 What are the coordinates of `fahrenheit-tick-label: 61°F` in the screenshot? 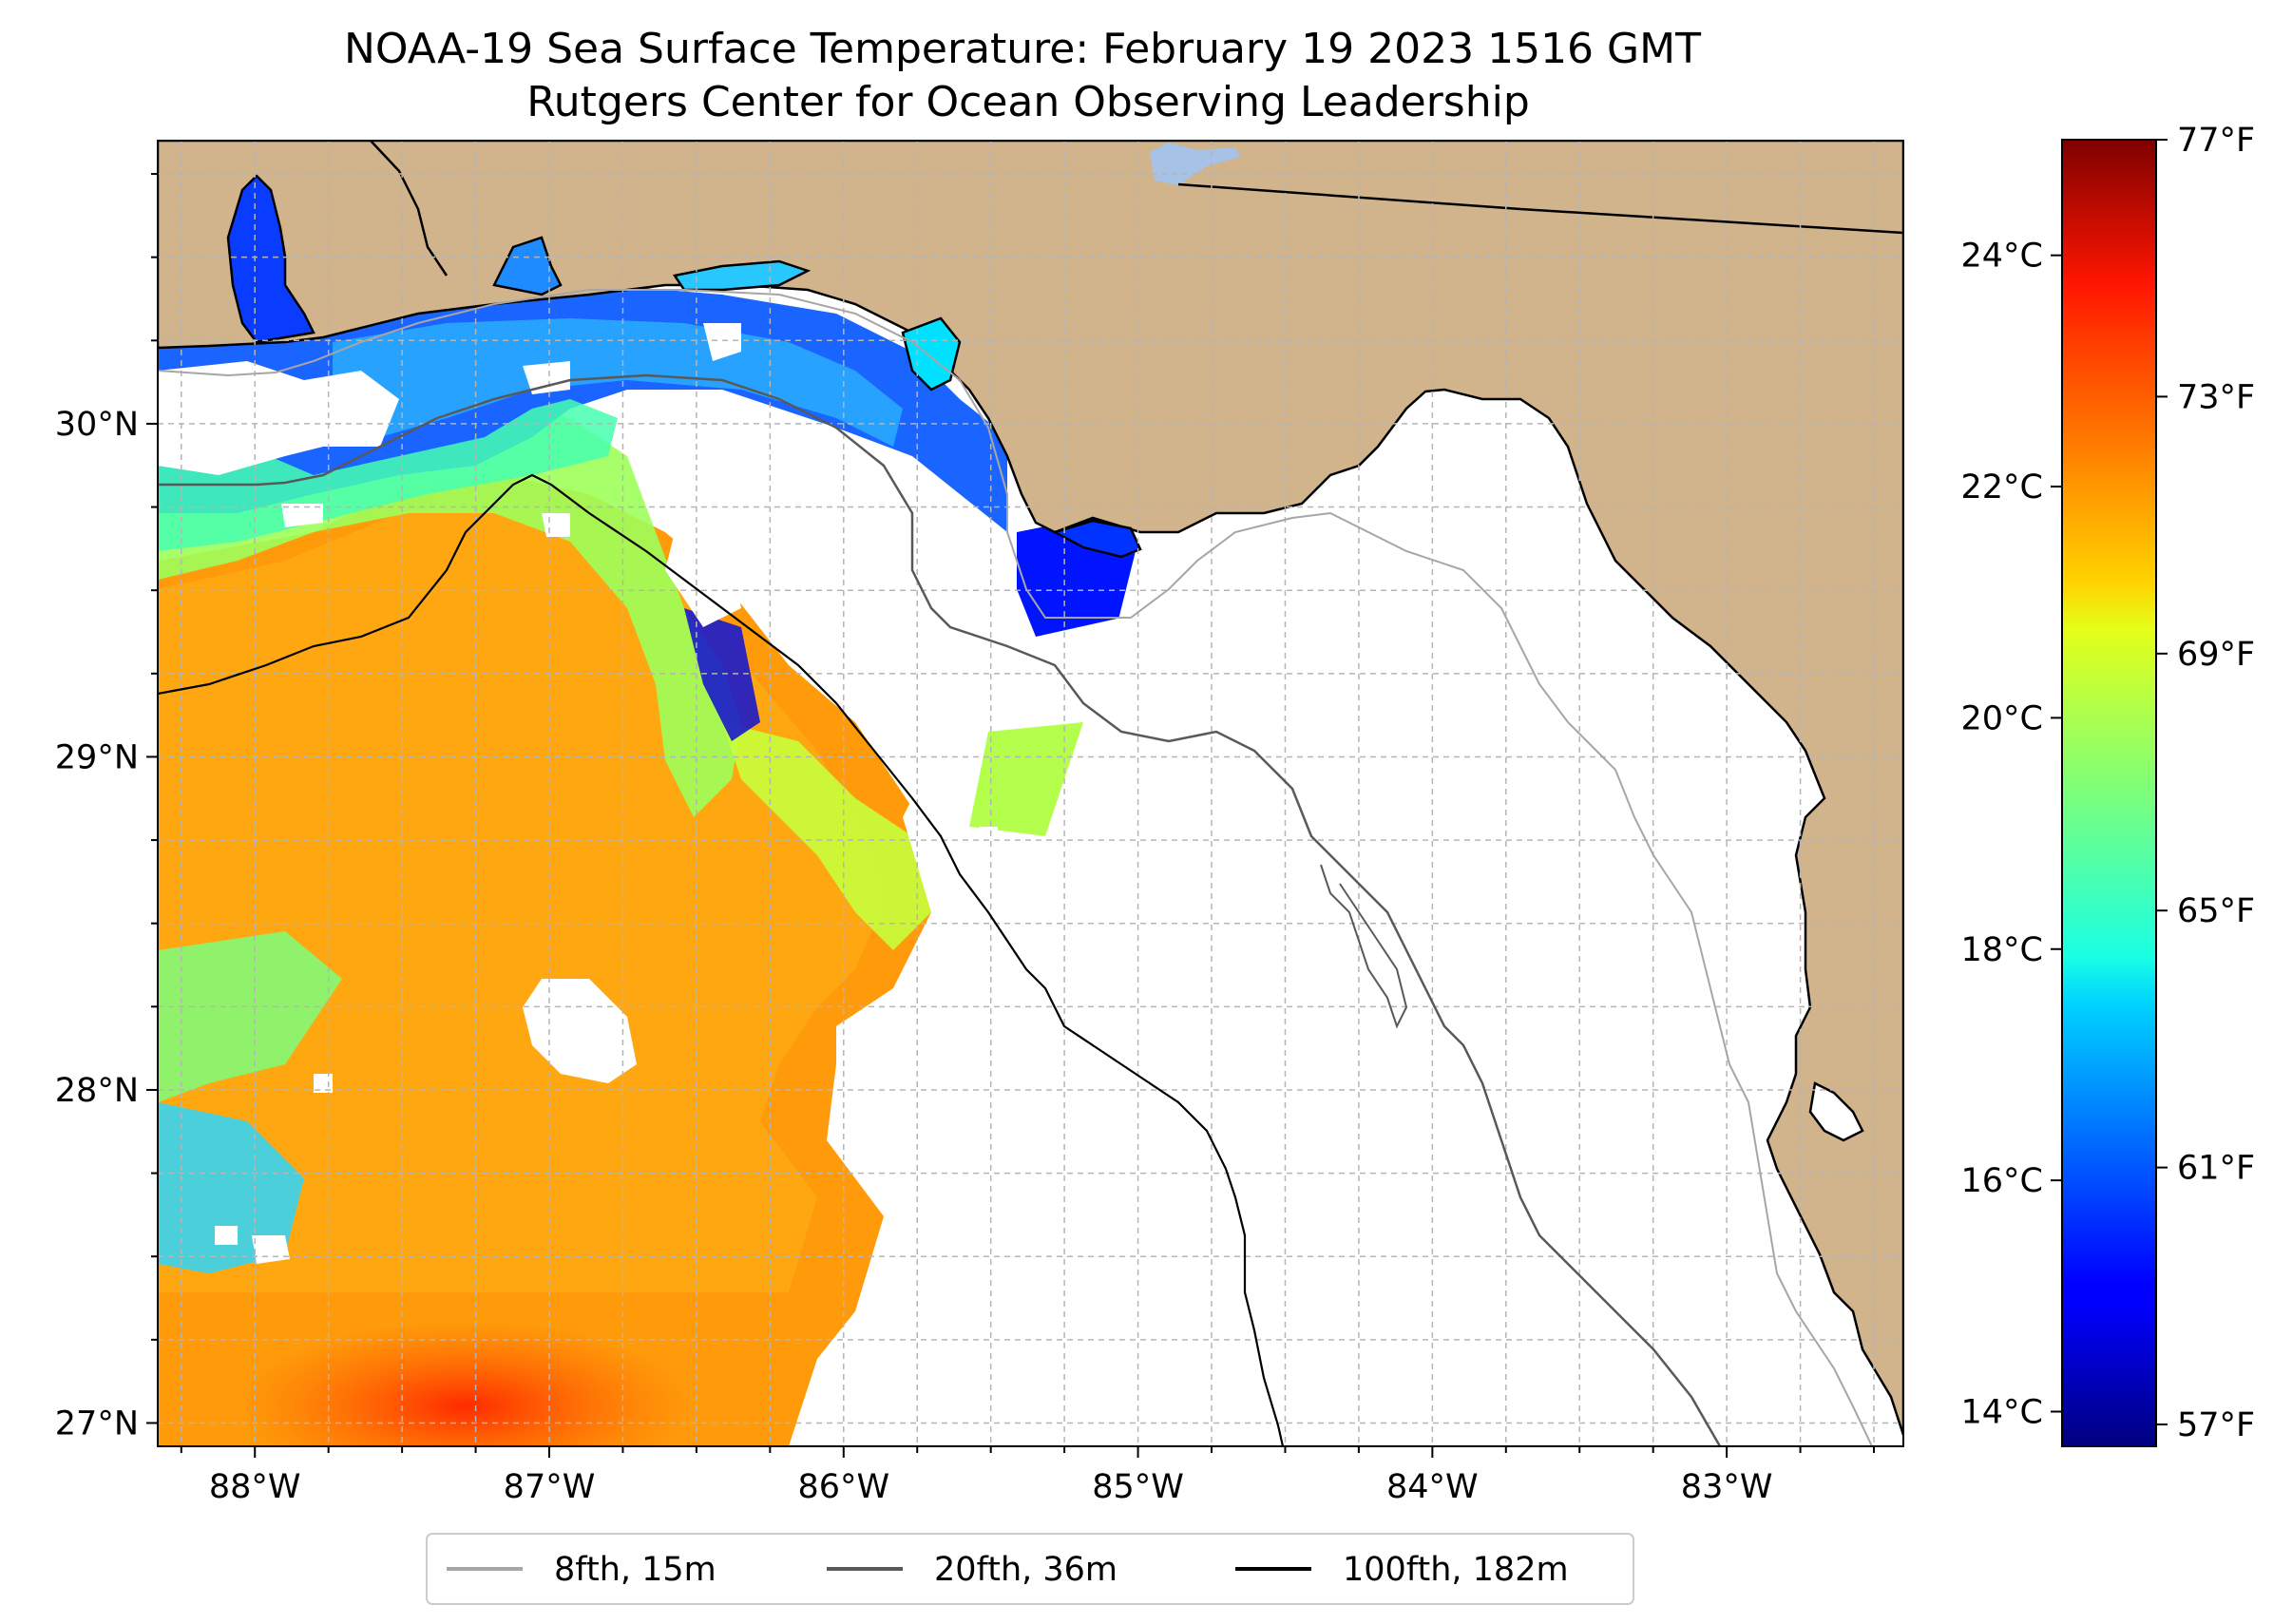 It's located at (2216, 1169).